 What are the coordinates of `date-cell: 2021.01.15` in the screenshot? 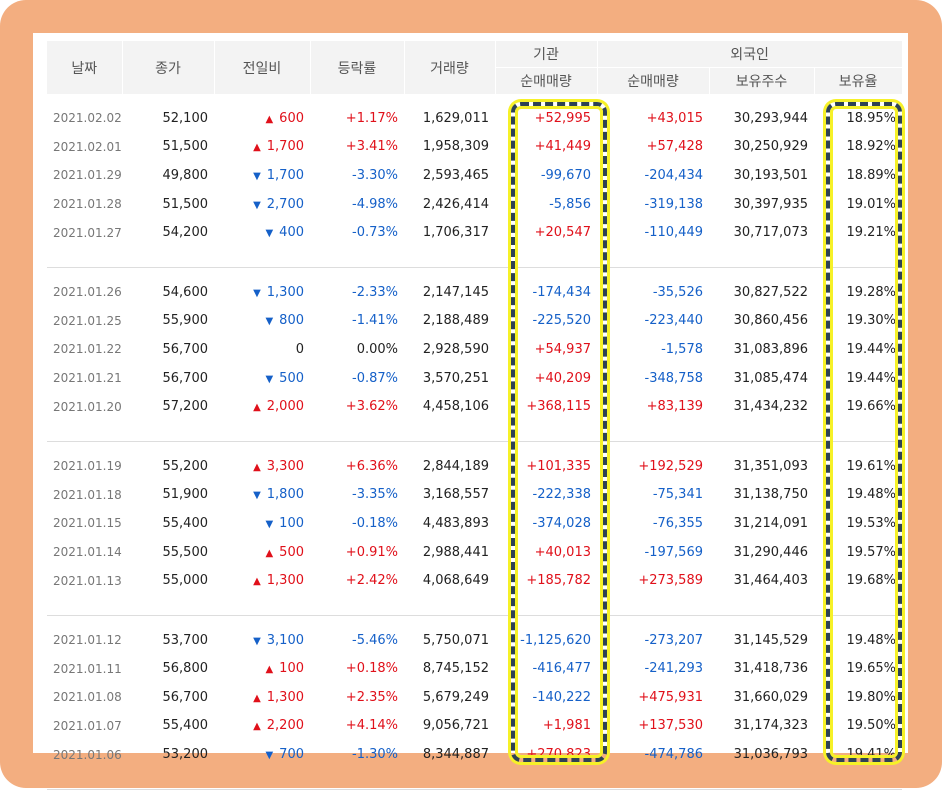 It's located at (87, 523).